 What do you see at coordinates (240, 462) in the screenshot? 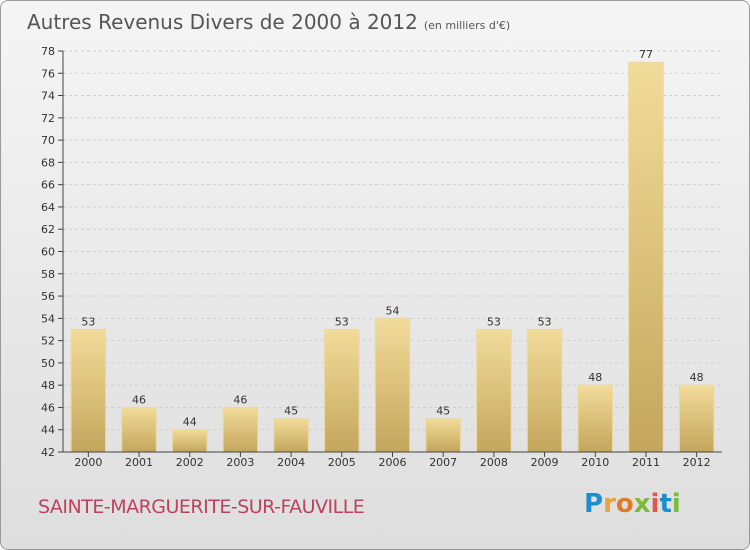
I see `x-tick-label: 2003` at bounding box center [240, 462].